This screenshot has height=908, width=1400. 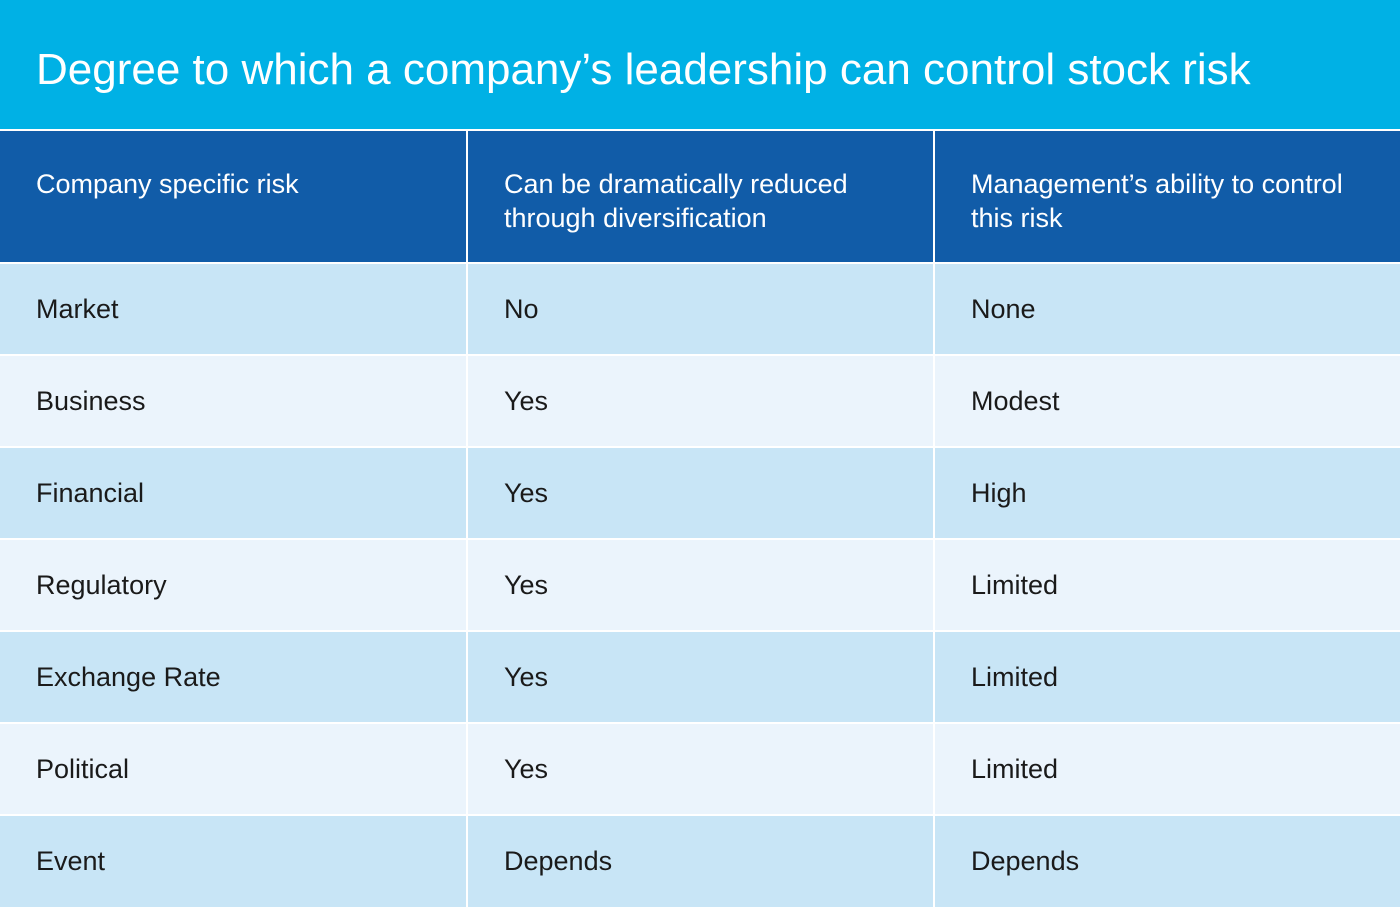 I want to click on cell-management-control: Modest, so click(x=1166, y=400).